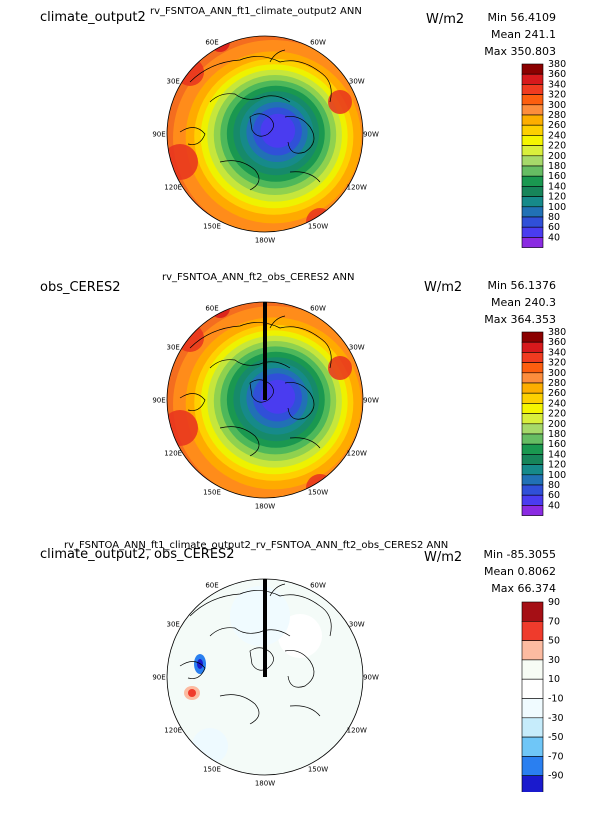 The width and height of the screenshot is (606, 814). What do you see at coordinates (557, 74) in the screenshot?
I see `colorbar-tick-label: 360` at bounding box center [557, 74].